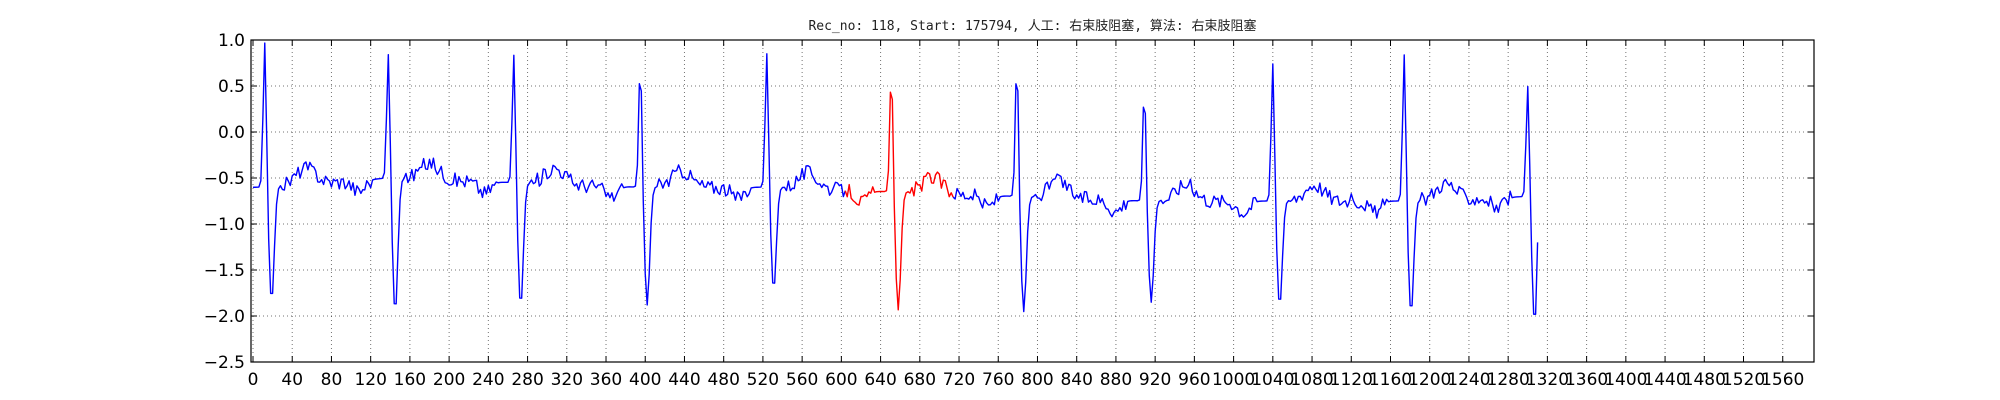 The height and width of the screenshot is (400, 2000). I want to click on x-tick-label: 840, so click(1076, 380).